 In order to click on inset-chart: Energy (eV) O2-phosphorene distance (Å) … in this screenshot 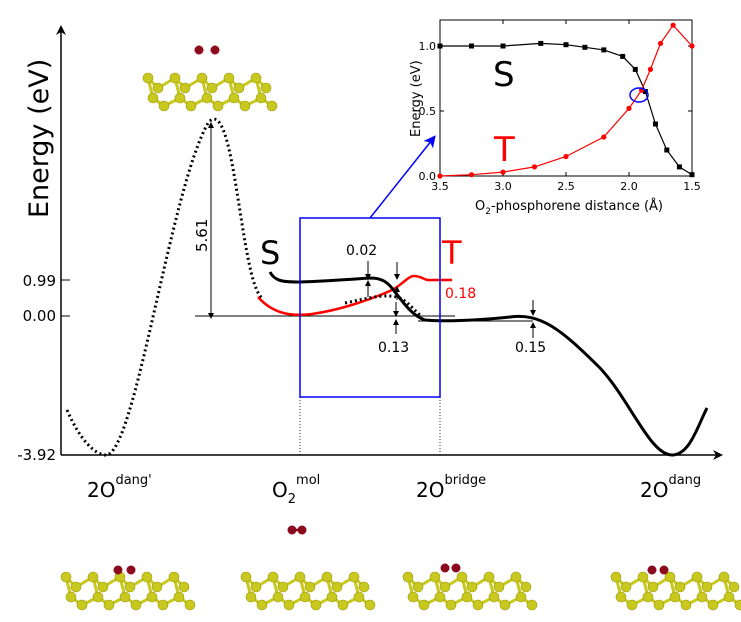, I will do `click(555, 118)`.